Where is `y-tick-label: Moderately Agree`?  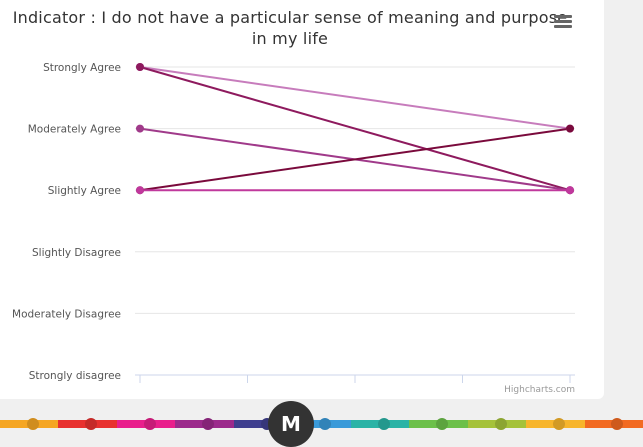
y-tick-label: Moderately Agree is located at coordinates (74, 130).